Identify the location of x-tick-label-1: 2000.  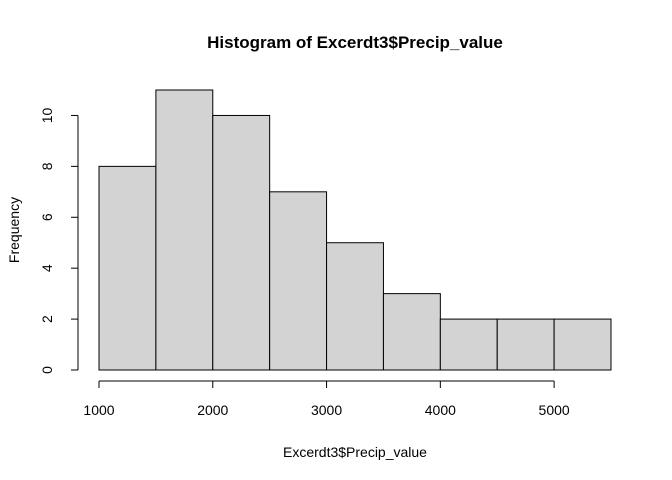
(212, 410).